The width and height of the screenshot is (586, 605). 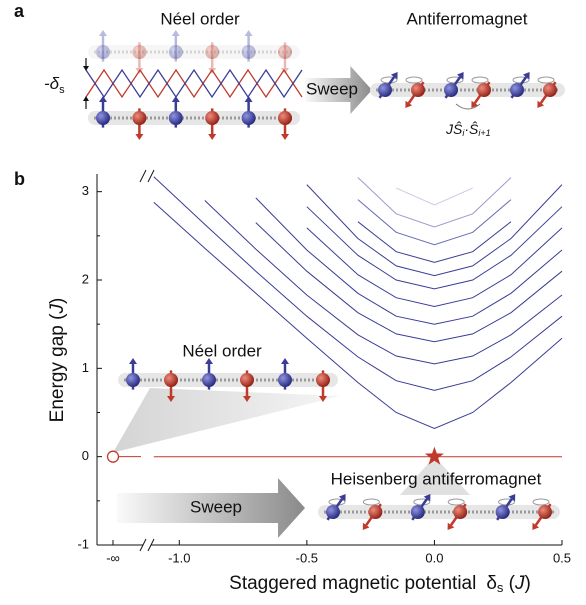 I want to click on x-tick-label: -1.0, so click(x=179, y=557).